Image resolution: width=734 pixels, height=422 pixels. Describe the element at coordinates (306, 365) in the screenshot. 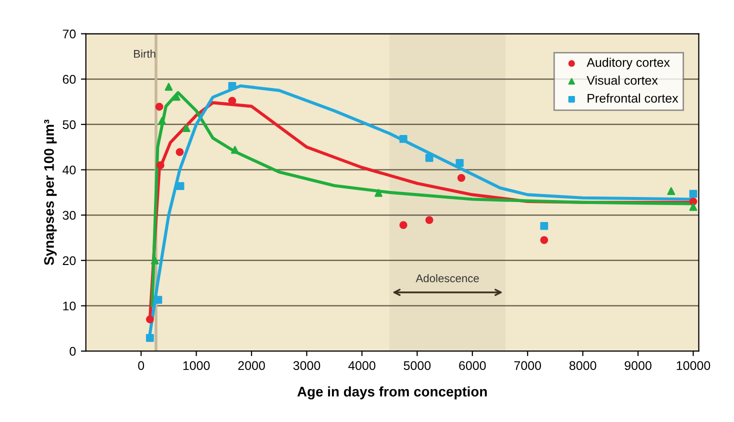

I see `x-tick-label: 3000` at that location.